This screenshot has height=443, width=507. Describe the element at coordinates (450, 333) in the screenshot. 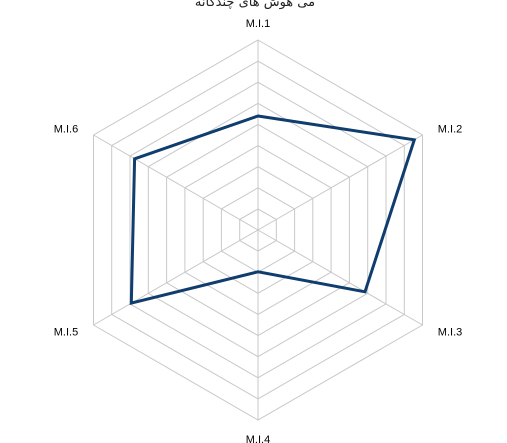

I see `axis-label-m-i-3: M.I.3` at that location.